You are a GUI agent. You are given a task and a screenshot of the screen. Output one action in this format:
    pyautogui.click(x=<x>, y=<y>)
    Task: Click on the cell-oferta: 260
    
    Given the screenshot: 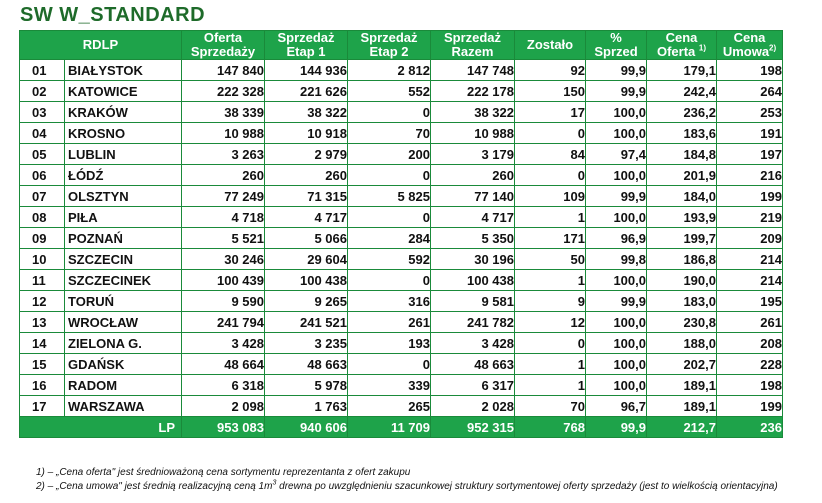 What is the action you would take?
    pyautogui.click(x=223, y=175)
    